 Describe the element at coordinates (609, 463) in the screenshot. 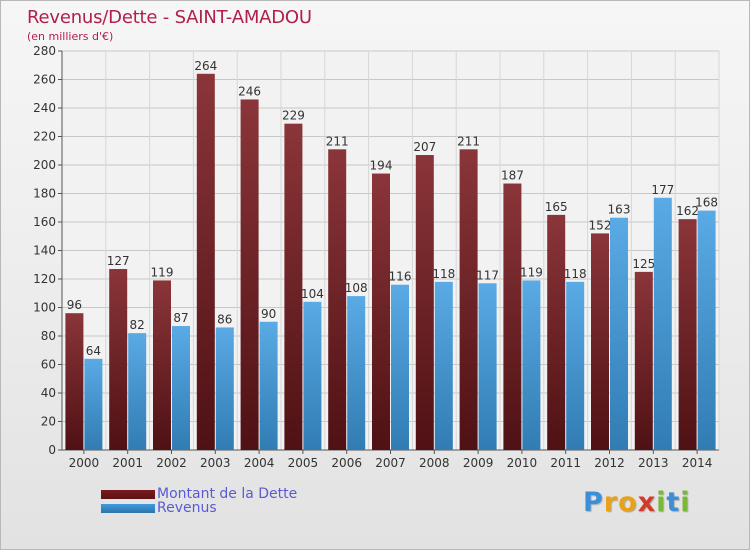

I see `x-tick-label: 2012` at that location.